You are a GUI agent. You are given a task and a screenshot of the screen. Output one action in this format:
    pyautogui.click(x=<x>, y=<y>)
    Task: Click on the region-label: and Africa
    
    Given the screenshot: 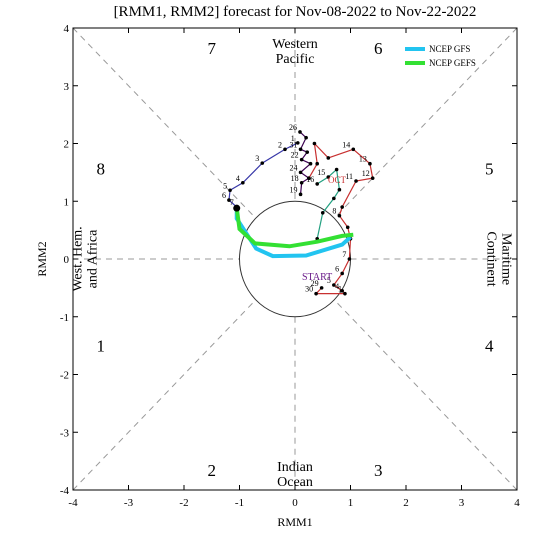 What is the action you would take?
    pyautogui.click(x=93, y=258)
    